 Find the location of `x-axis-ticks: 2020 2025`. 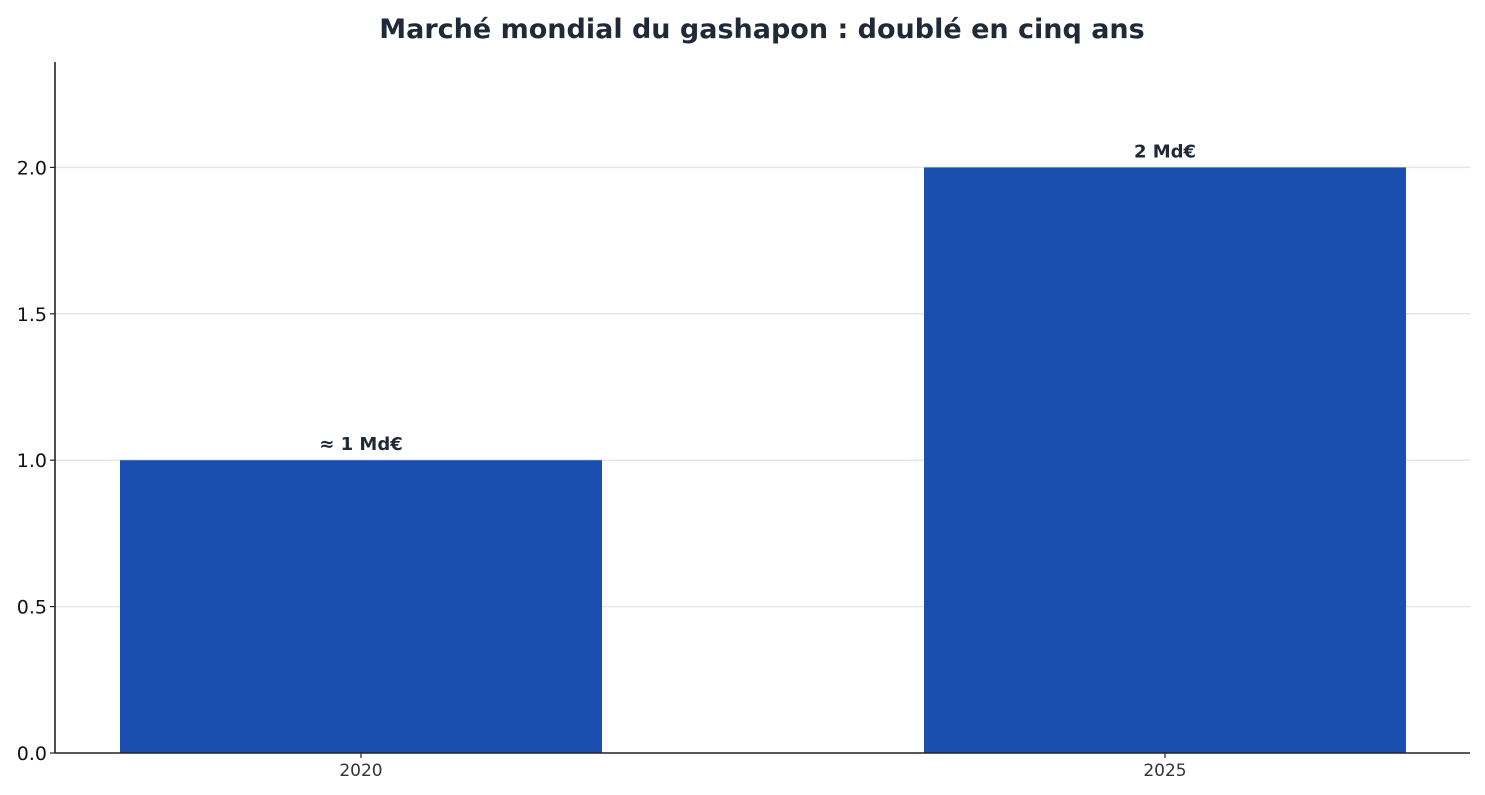

x-axis-ticks: 2020 2025 is located at coordinates (763, 767).